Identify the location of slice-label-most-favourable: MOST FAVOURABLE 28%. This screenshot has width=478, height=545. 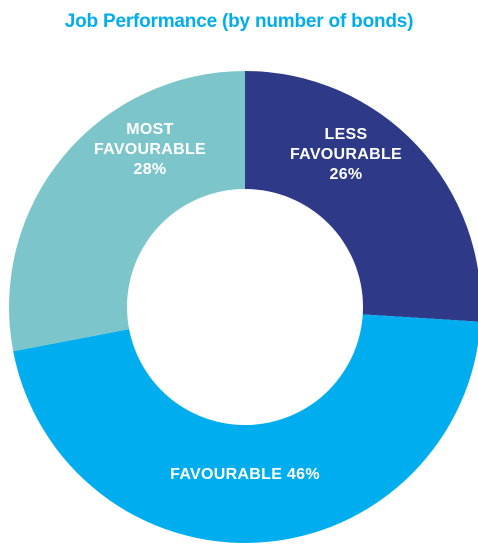
(150, 149).